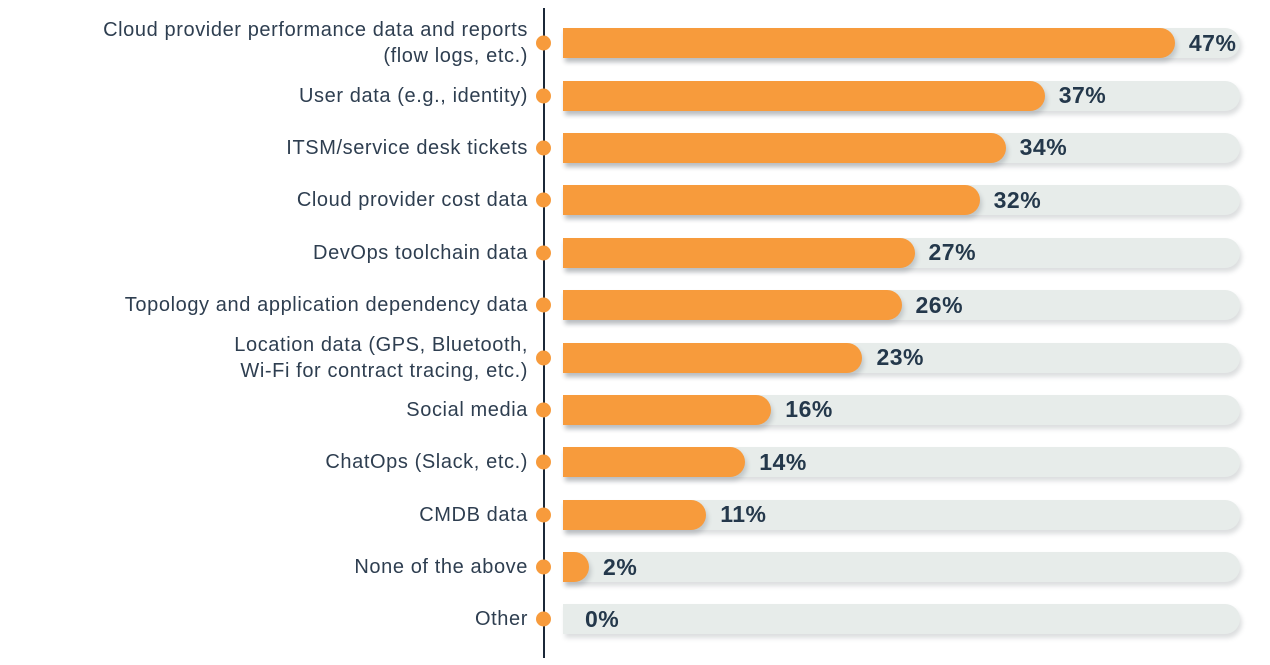 The width and height of the screenshot is (1270, 665). I want to click on bar-flex: 2%, so click(901, 567).